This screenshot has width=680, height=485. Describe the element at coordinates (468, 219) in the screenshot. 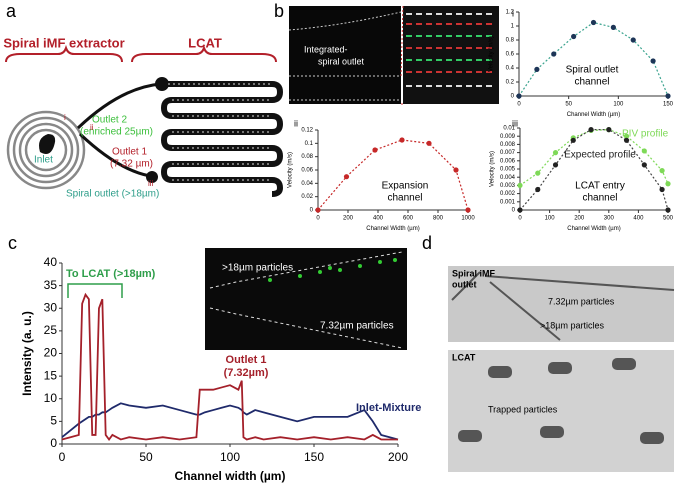

I see `x-tick-label: 1000` at that location.